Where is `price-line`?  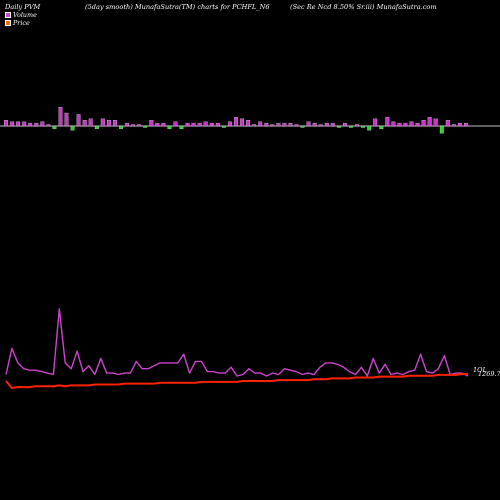
price-line is located at coordinates (236, 381).